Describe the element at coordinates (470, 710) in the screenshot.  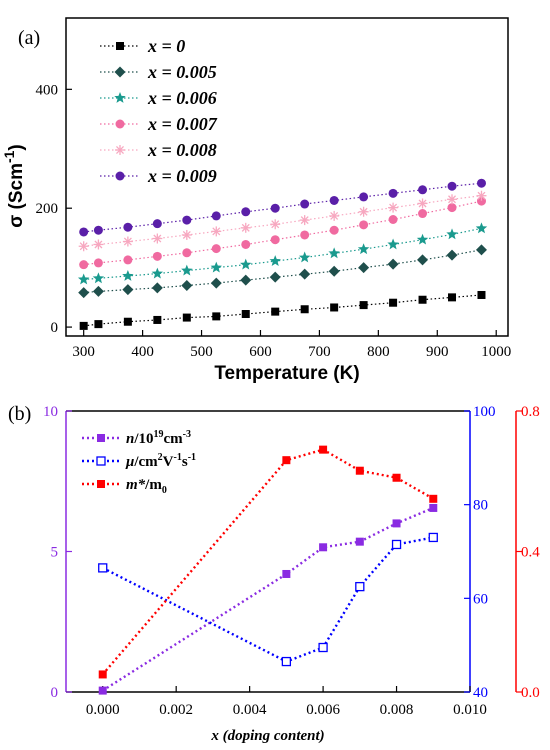
I see `x-tick-label-b: 0.010` at that location.